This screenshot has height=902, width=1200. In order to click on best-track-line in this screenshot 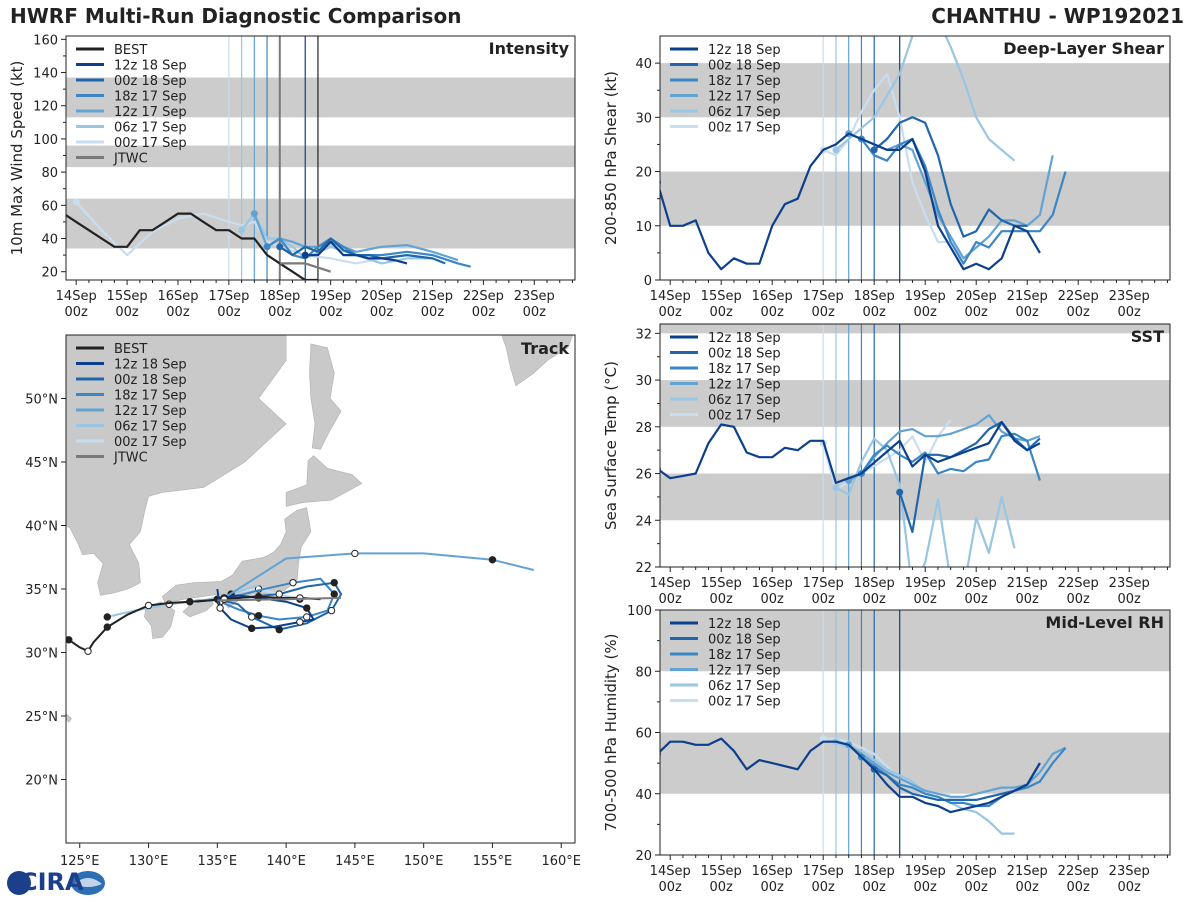, I will do `click(192, 246)`.